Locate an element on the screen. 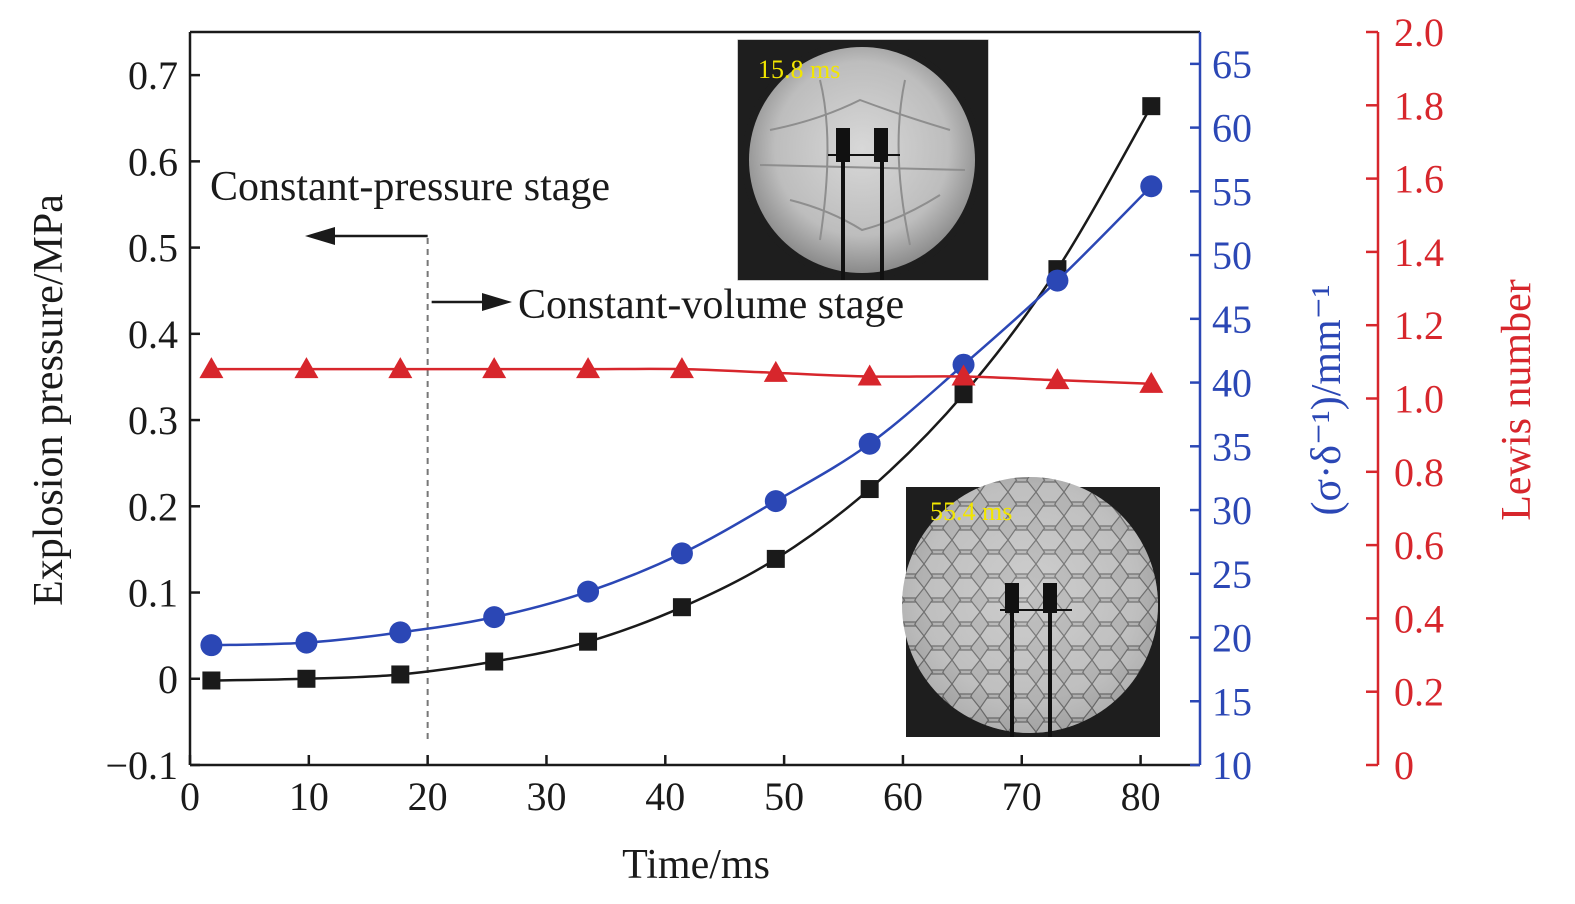  lewis-axis-ticks: 0 0.2 0.4 0.6 0.8 1.0 1.2 1.4 1.6 1.8 2.0 is located at coordinates (1405, 399).